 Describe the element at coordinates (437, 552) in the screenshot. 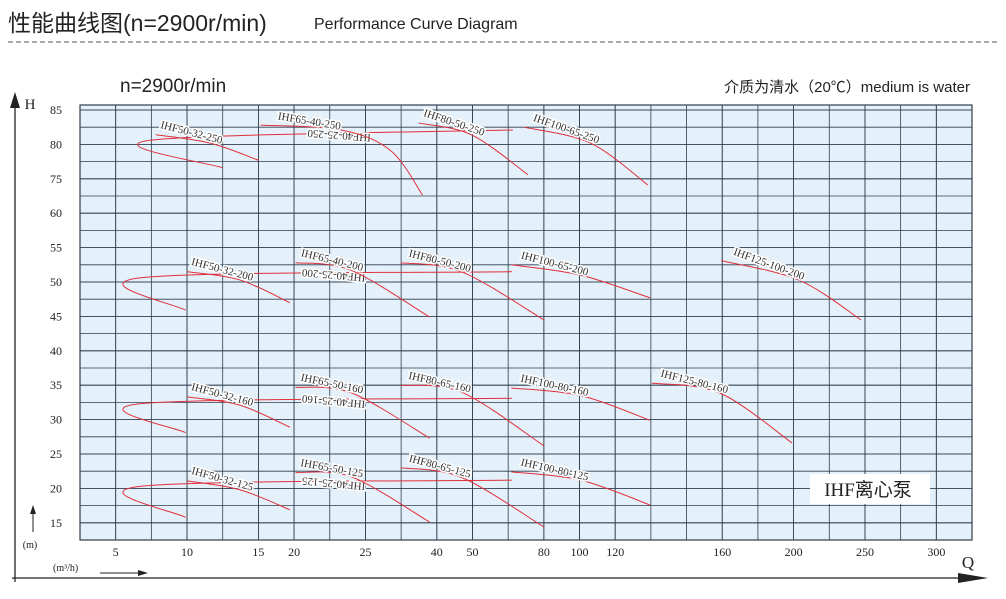

I see `x-tick-label: 40` at that location.